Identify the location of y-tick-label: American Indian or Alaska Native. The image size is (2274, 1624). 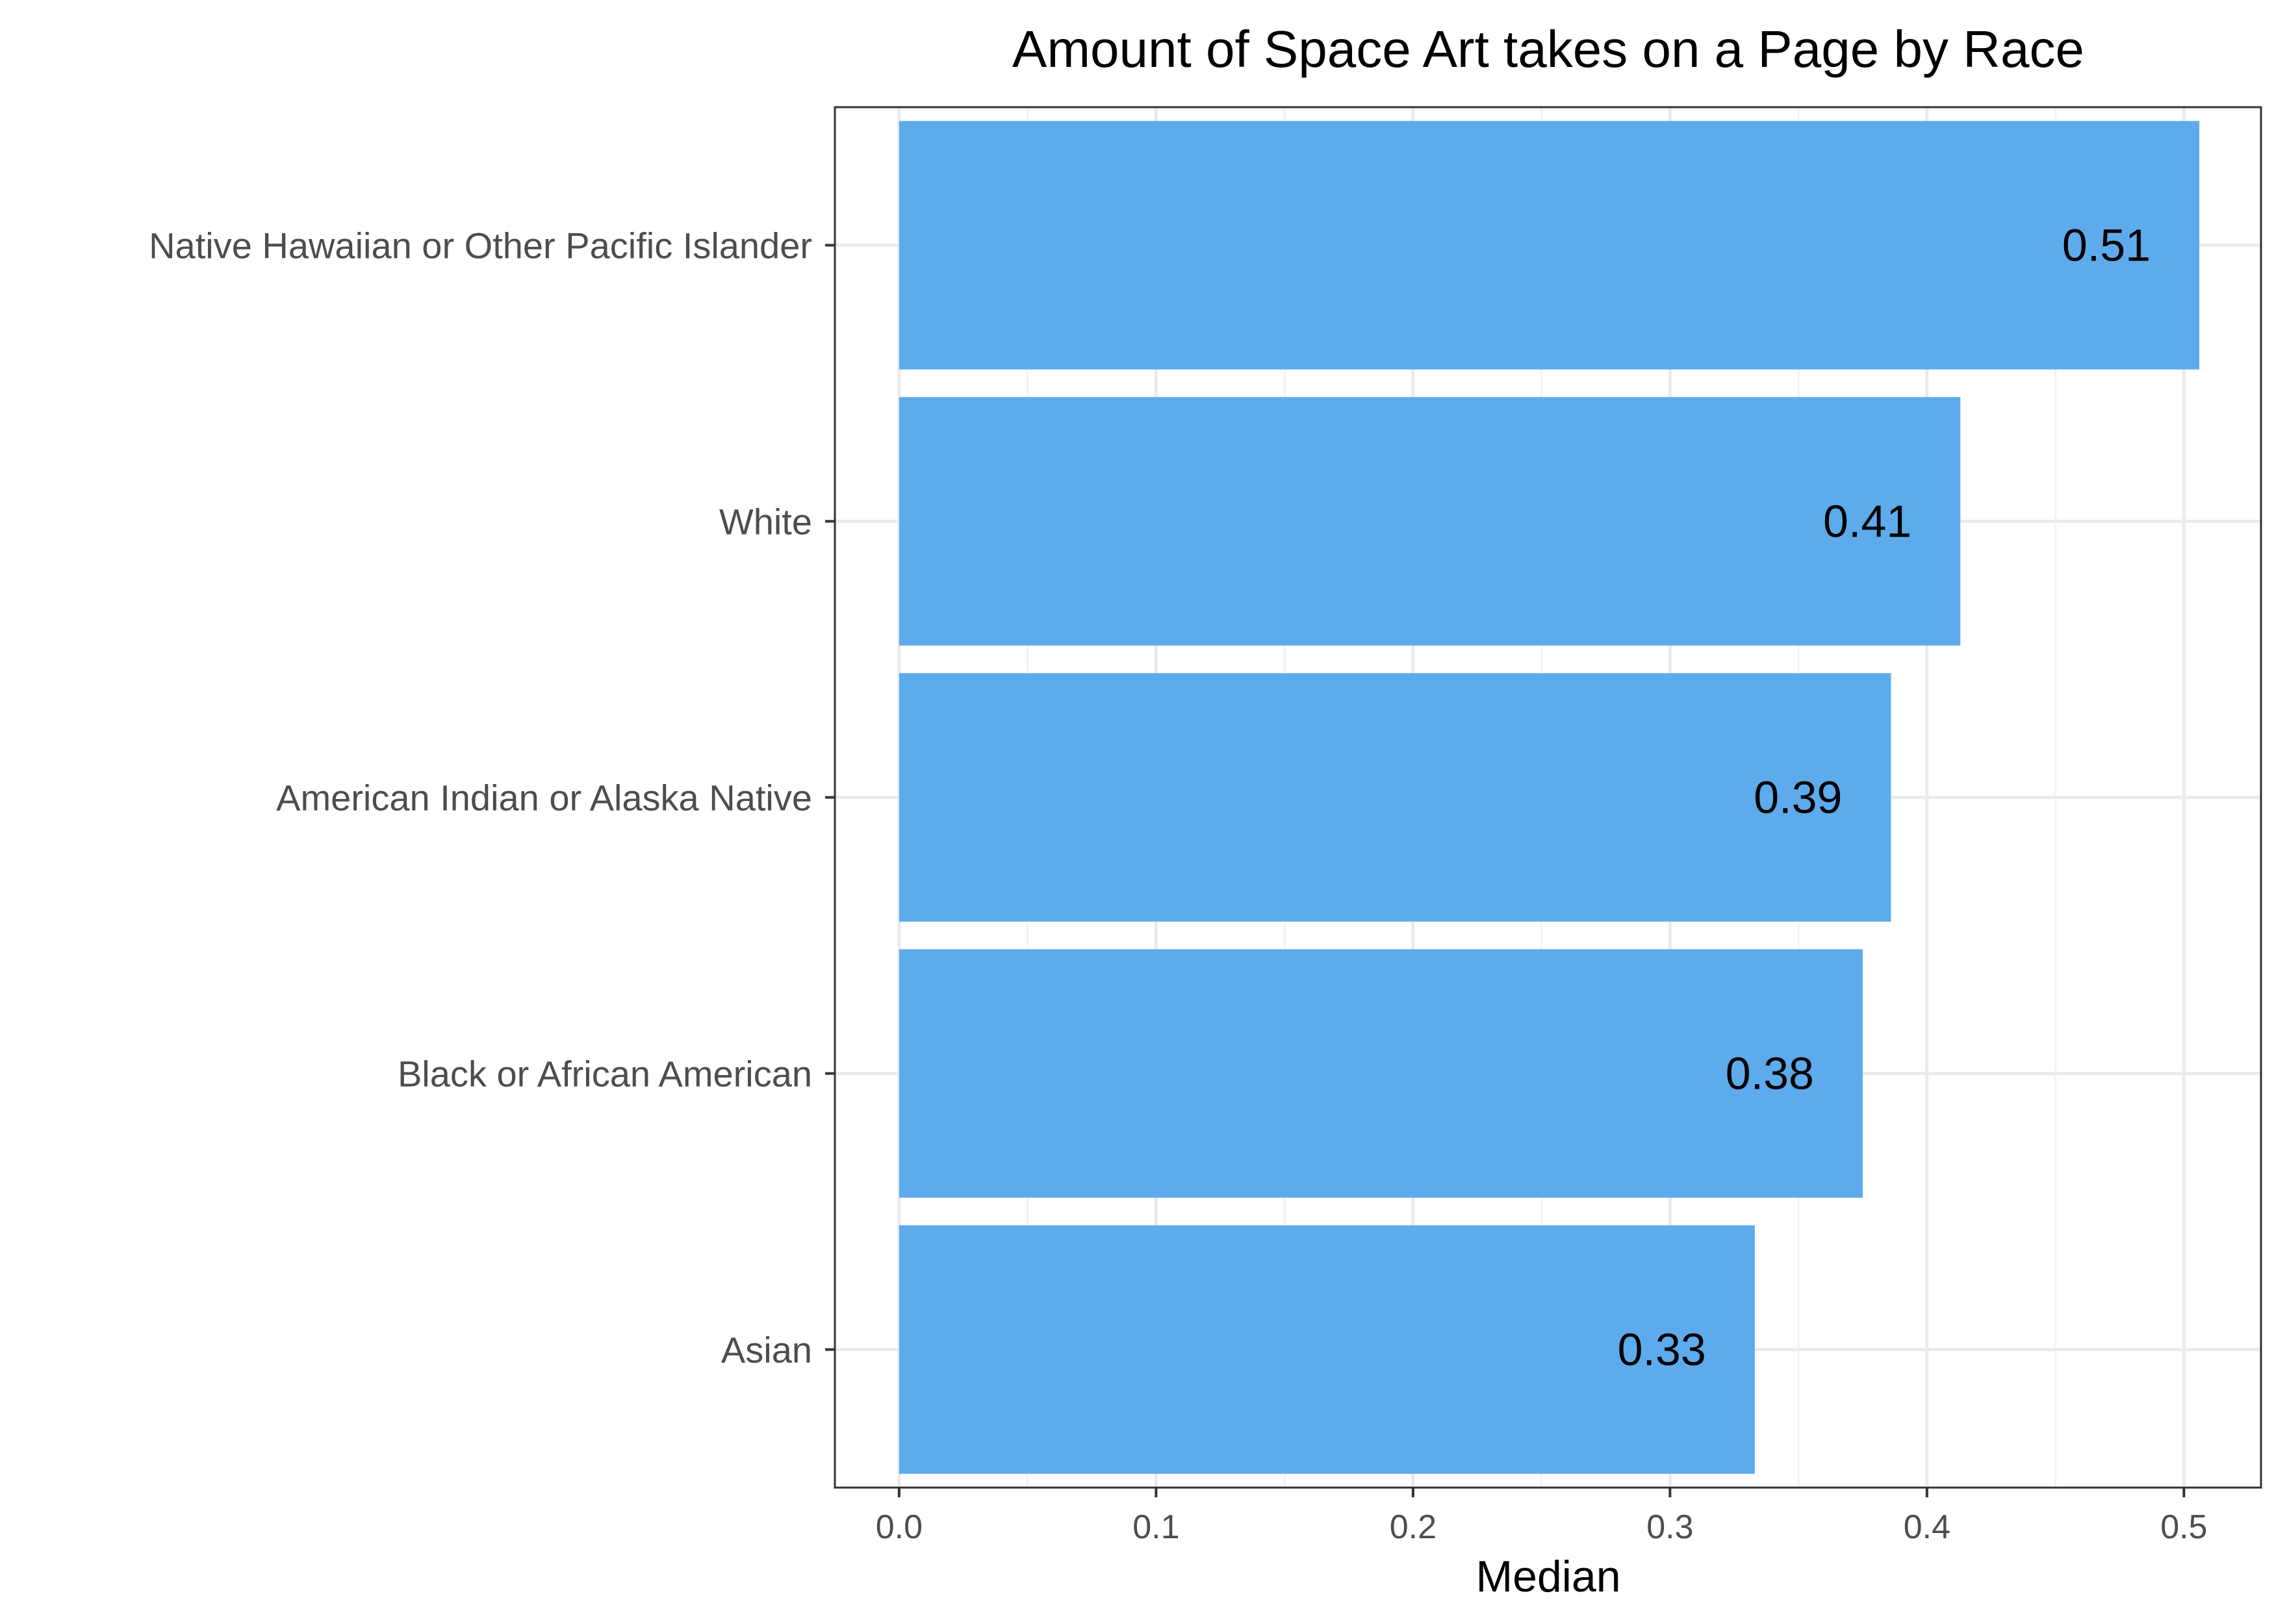
(544, 798).